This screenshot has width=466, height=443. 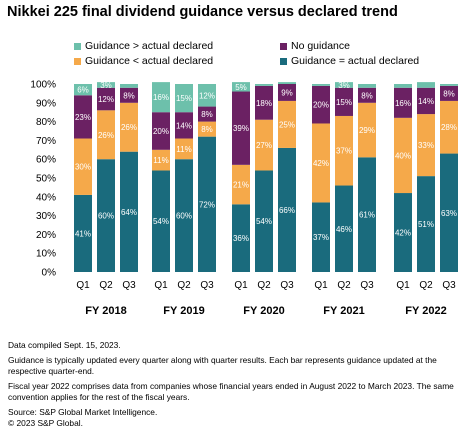 I want to click on data-label: 40%, so click(x=403, y=155).